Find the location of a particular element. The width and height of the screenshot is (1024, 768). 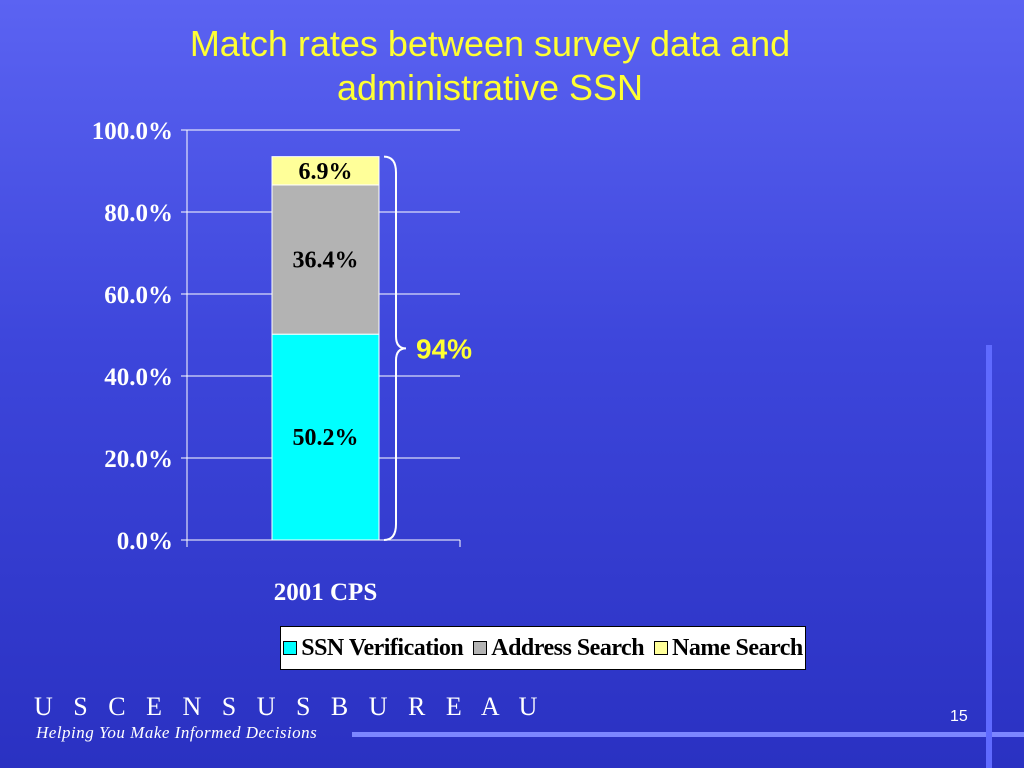

data-label-name-search: 6.9% is located at coordinates (326, 172).